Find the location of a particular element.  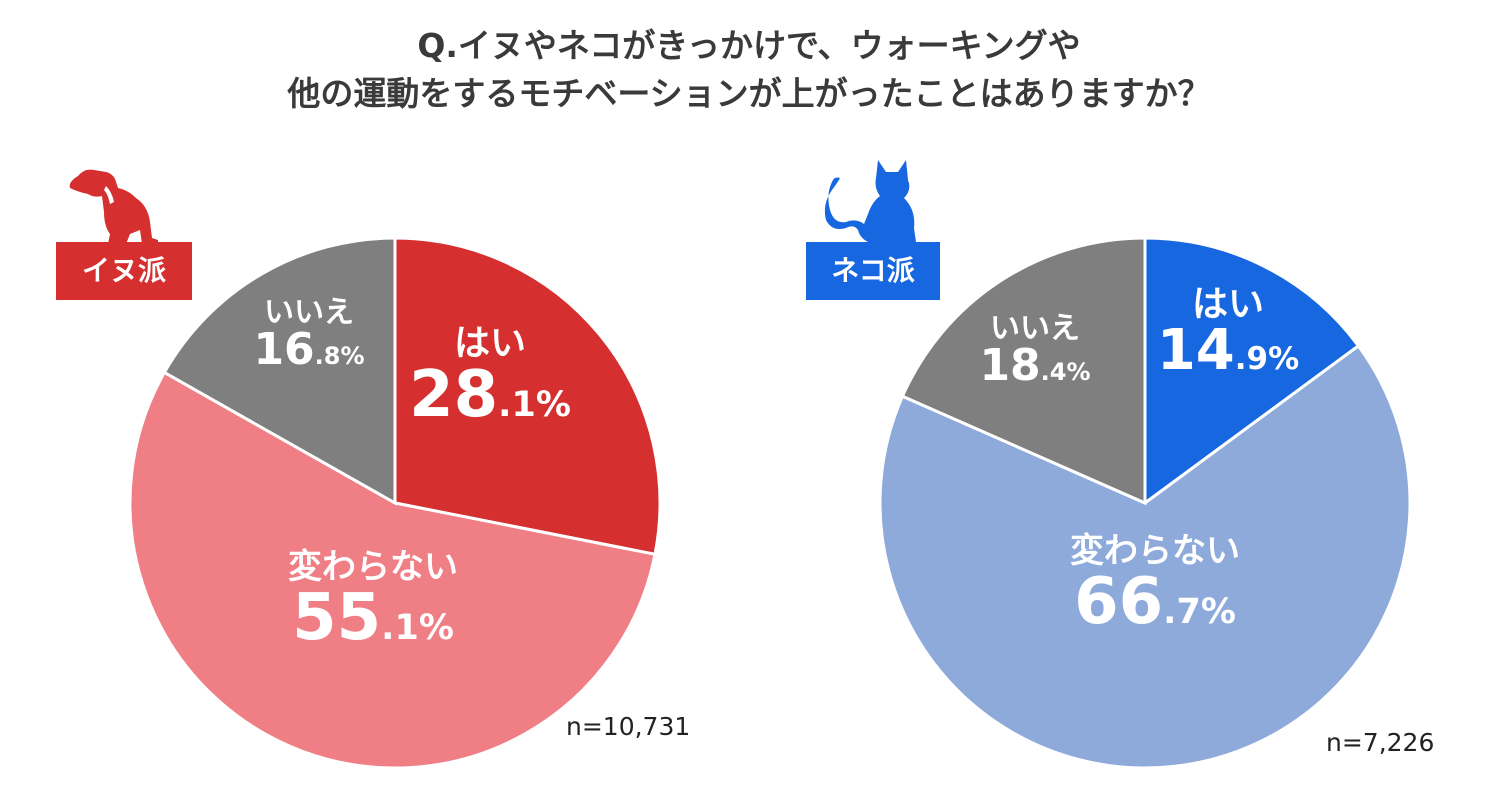

dog-slice-no is located at coordinates (279, 371).